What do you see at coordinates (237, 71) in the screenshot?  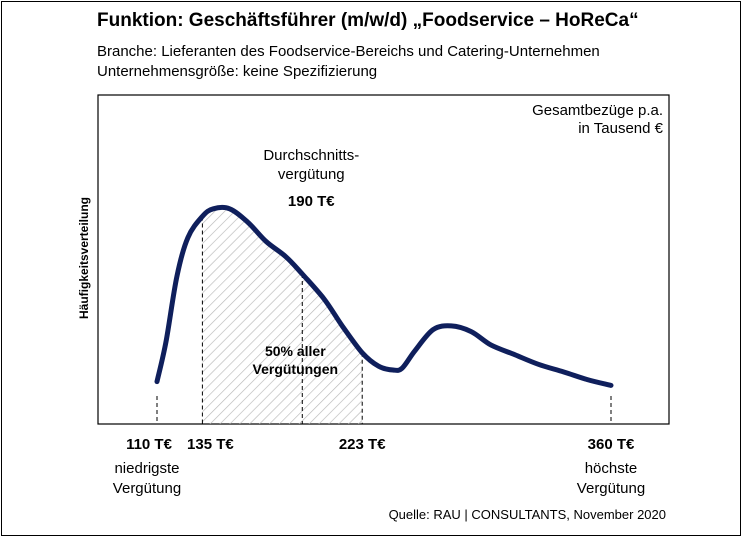 I see `company-size-line: Unternehmensgröße: keine Spezifizierung` at bounding box center [237, 71].